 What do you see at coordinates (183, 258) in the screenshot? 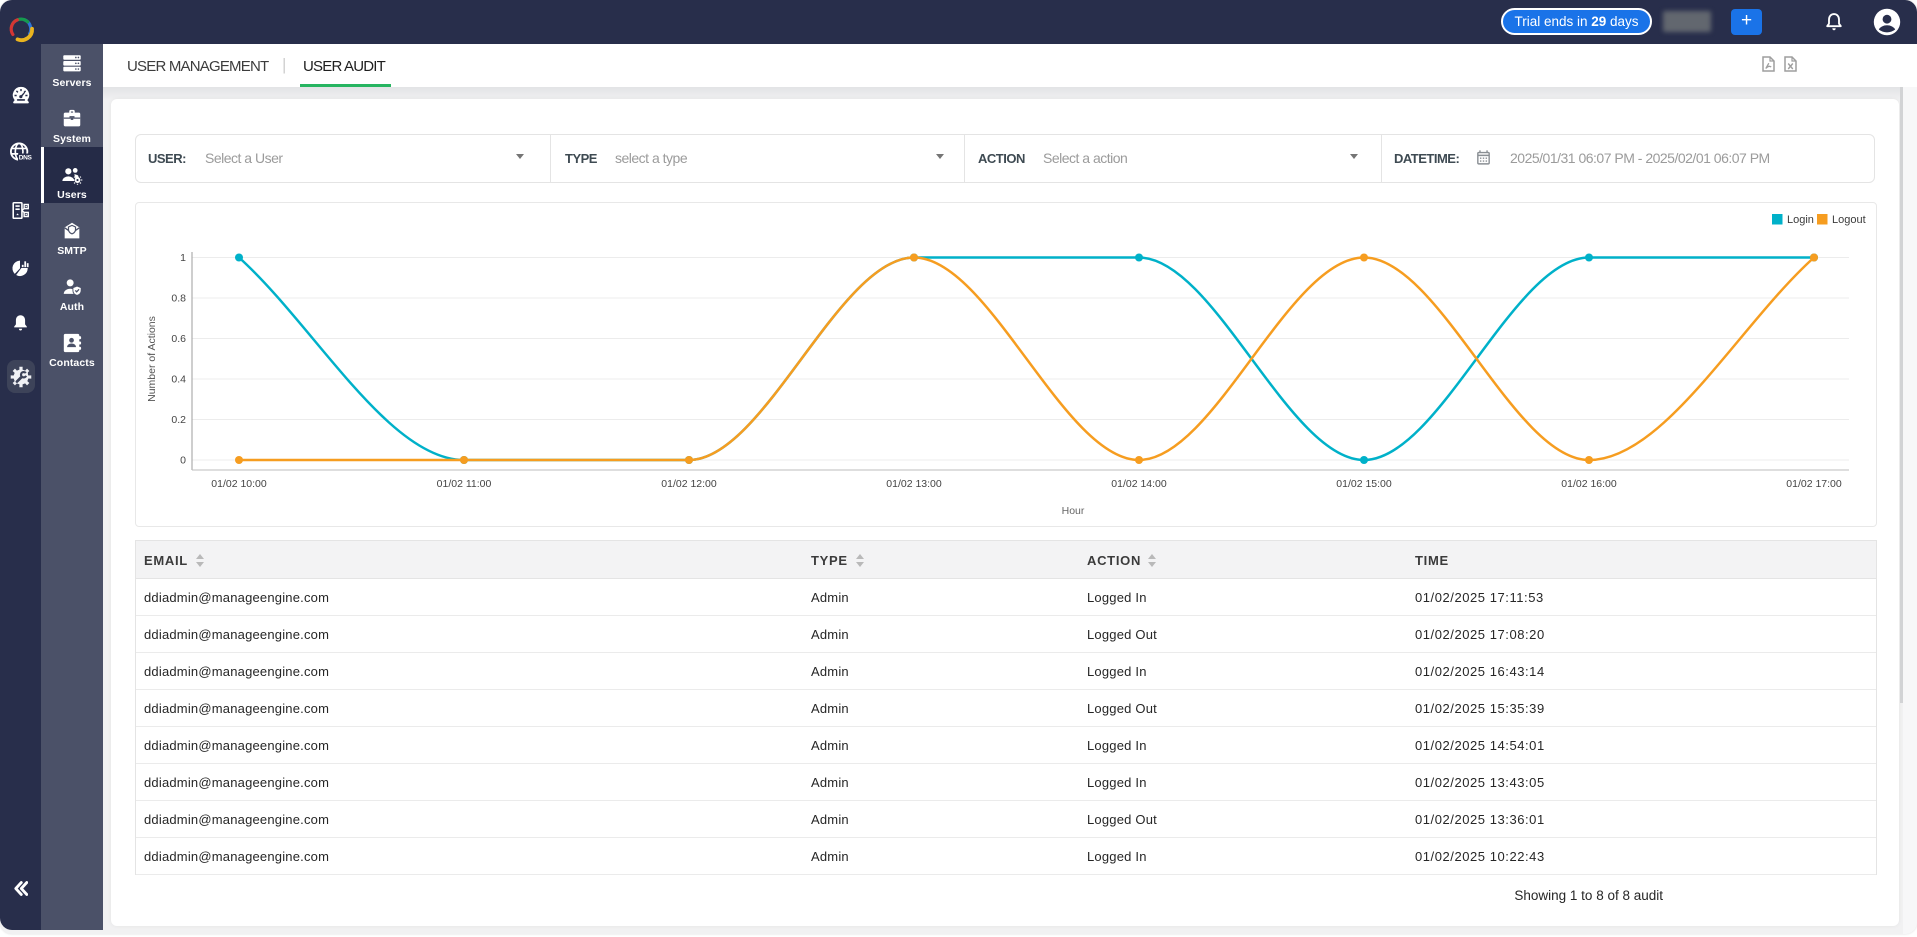
I see `svg-text: 1` at bounding box center [183, 258].